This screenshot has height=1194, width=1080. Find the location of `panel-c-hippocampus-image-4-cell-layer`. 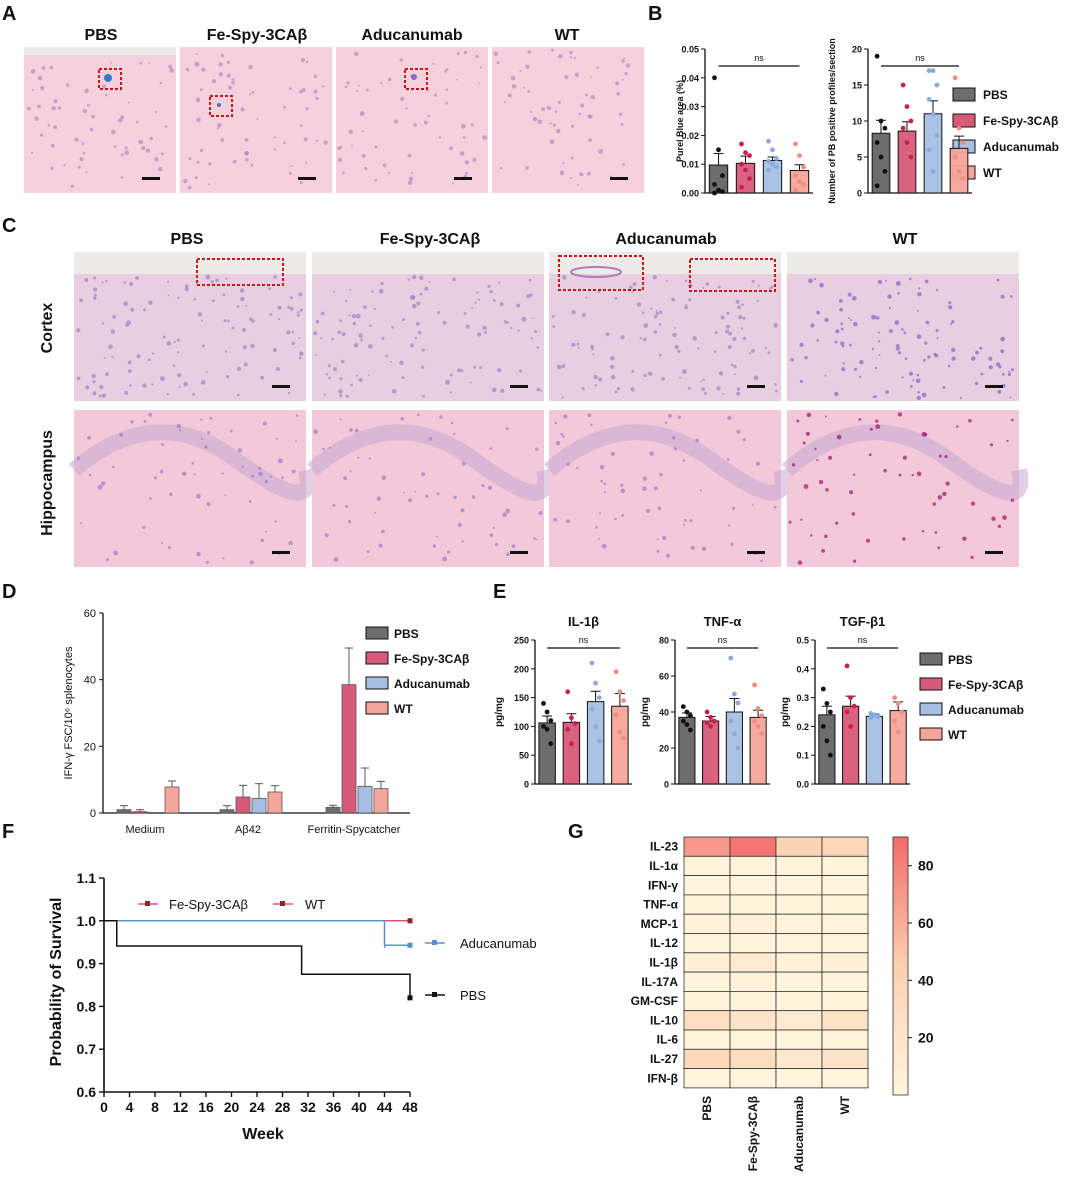

panel-c-hippocampus-image-4-cell-layer is located at coordinates (905, 462).